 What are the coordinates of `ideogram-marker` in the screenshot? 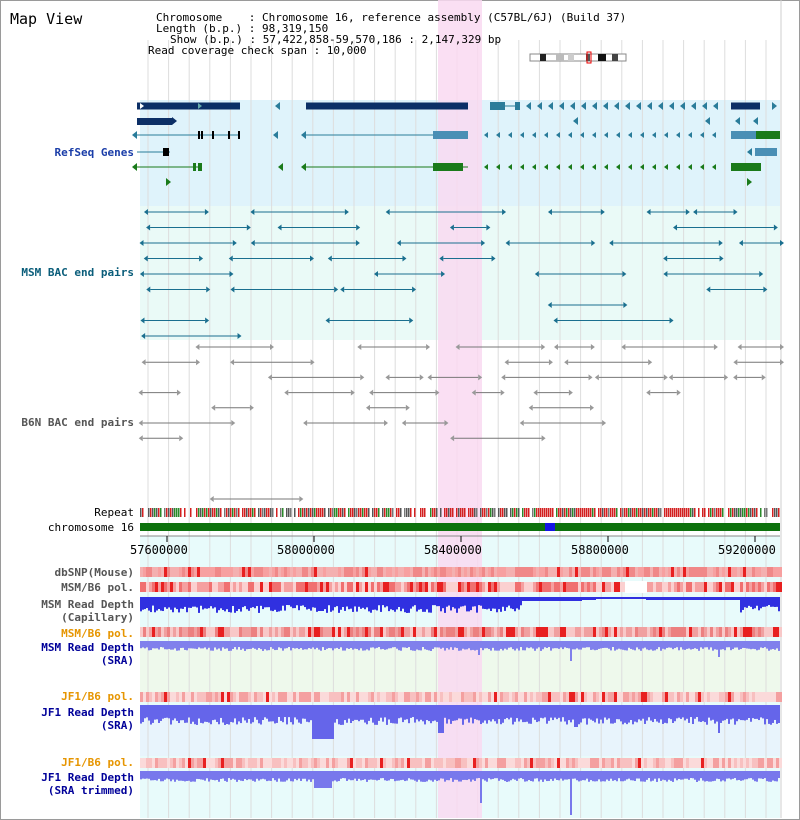 It's located at (589, 57).